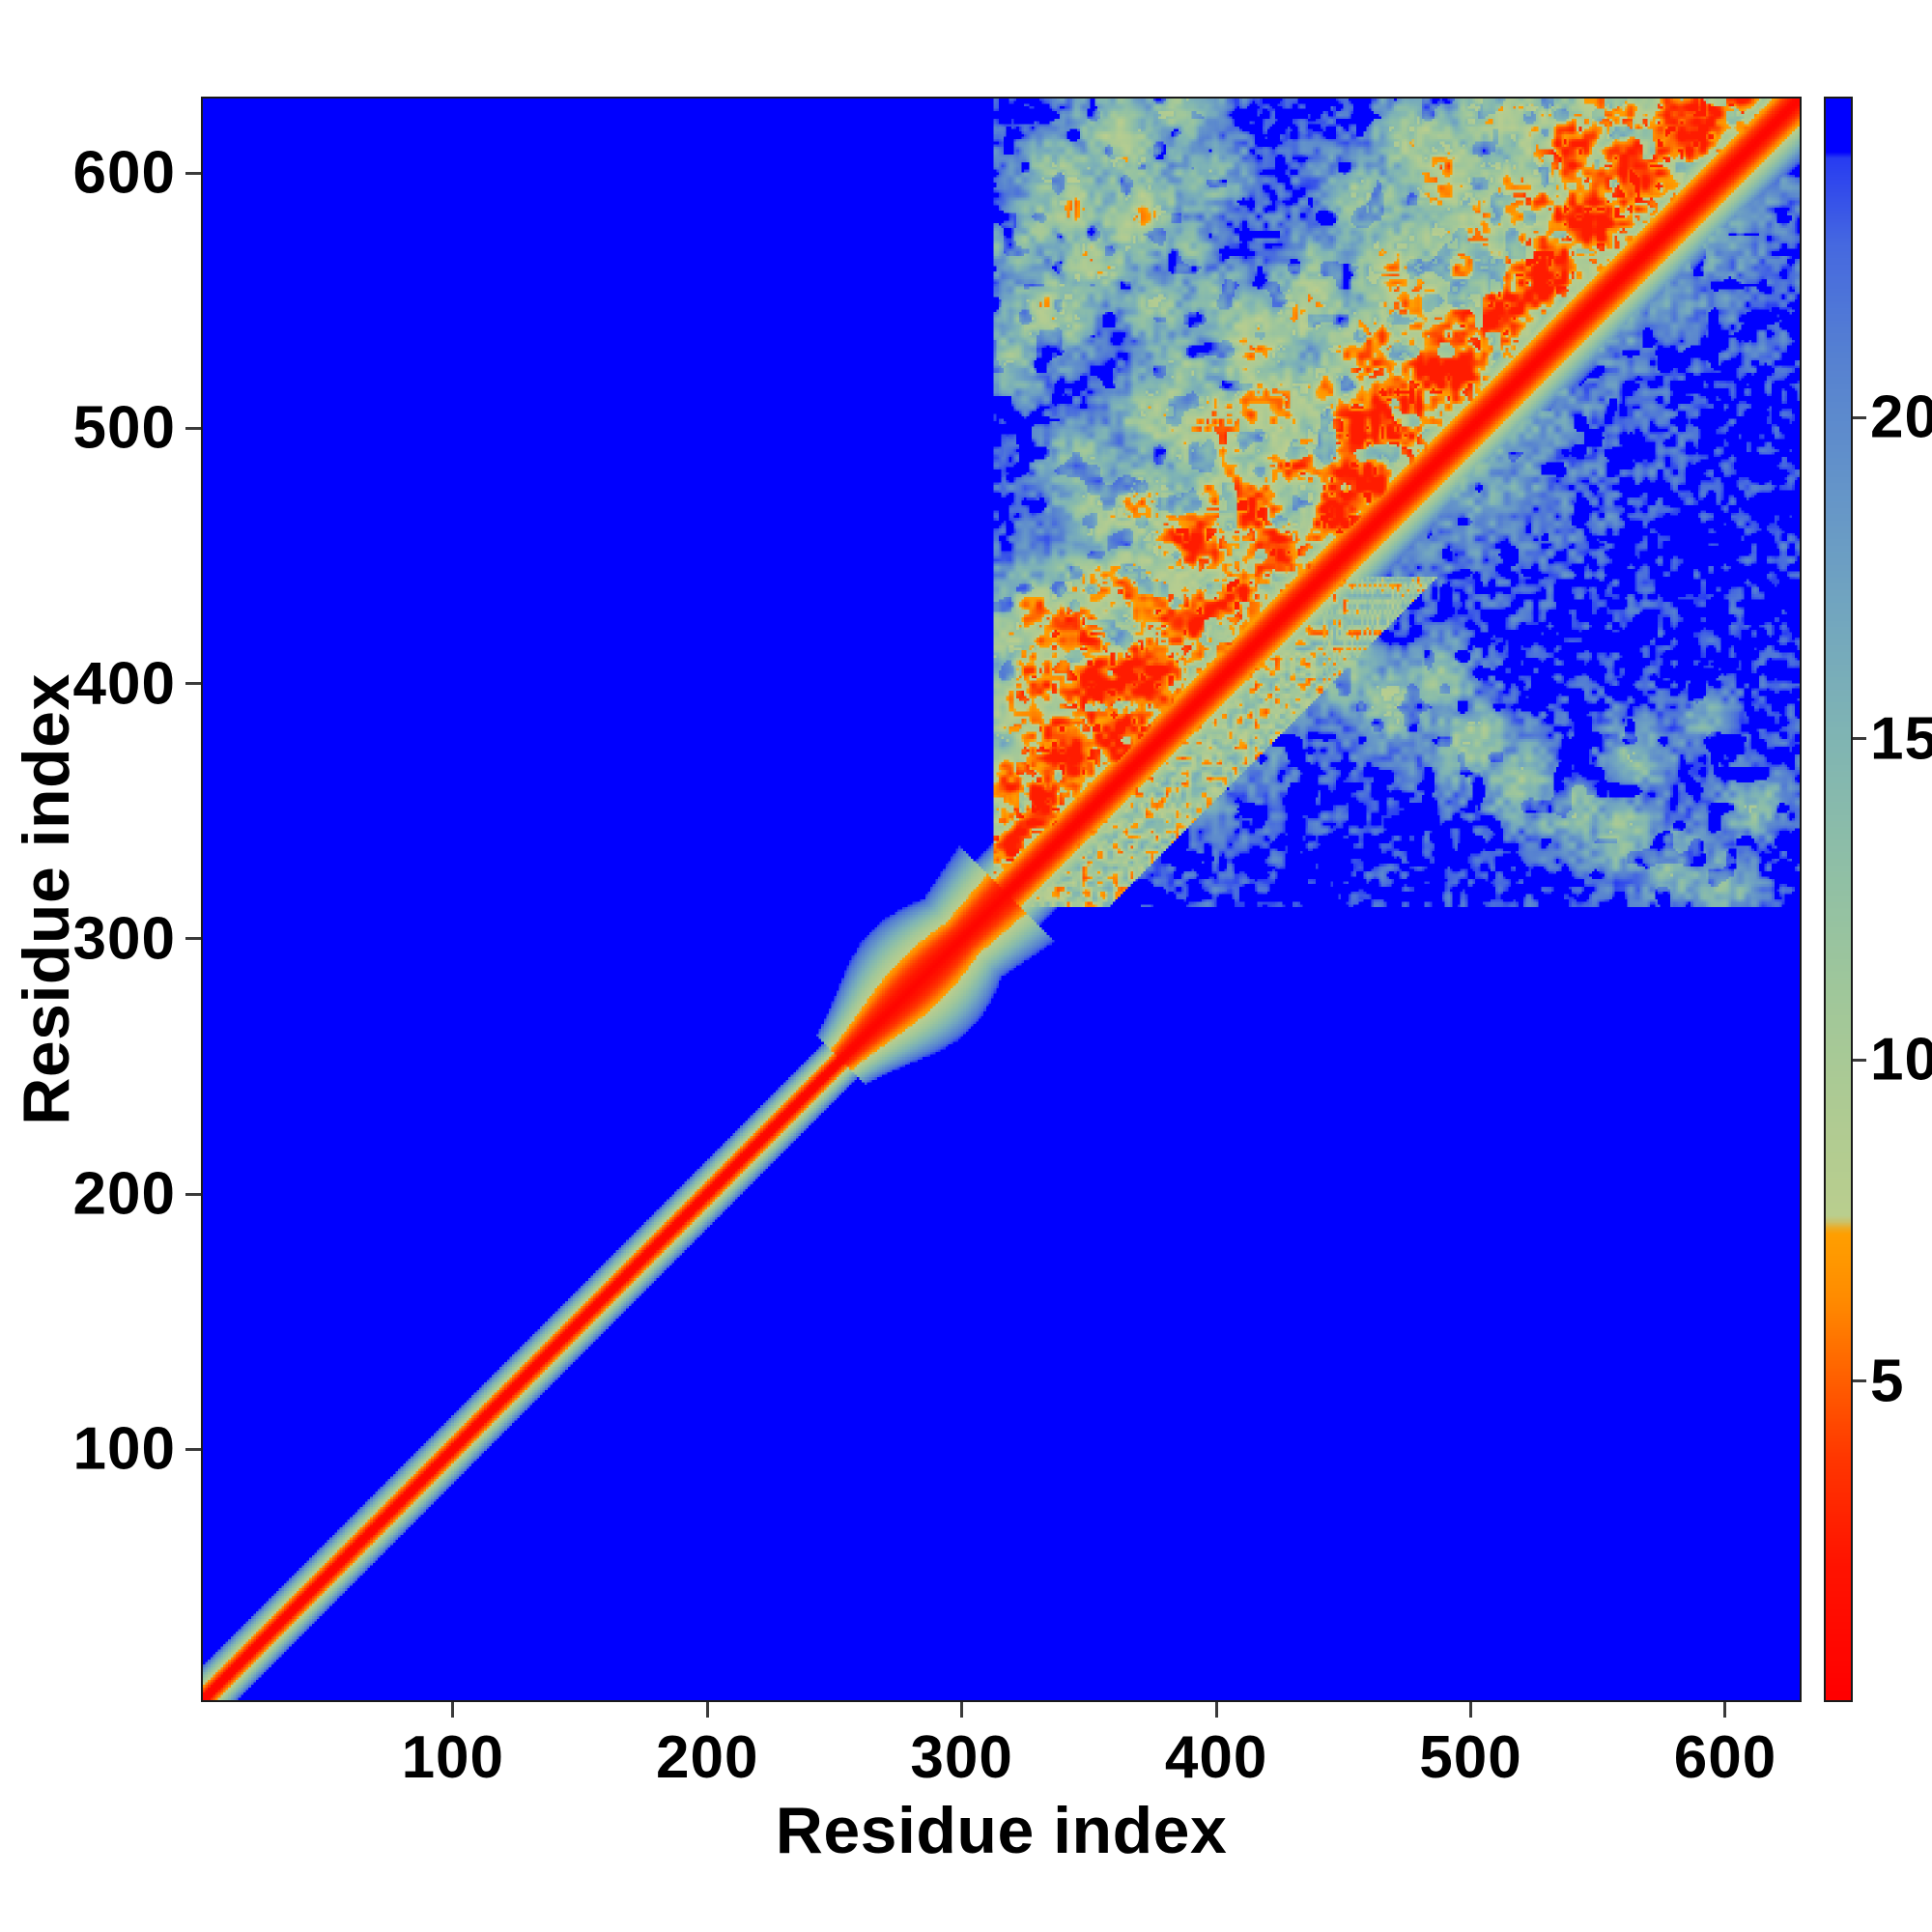  I want to click on x-tick-label: 300, so click(961, 1757).